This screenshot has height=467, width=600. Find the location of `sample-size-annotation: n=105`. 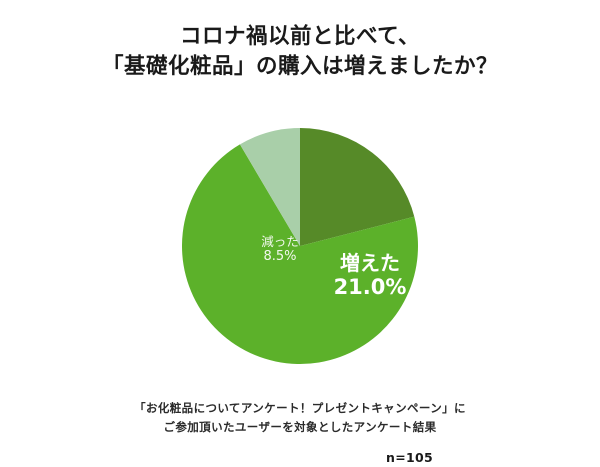

sample-size-annotation: n=105 is located at coordinates (409, 457).